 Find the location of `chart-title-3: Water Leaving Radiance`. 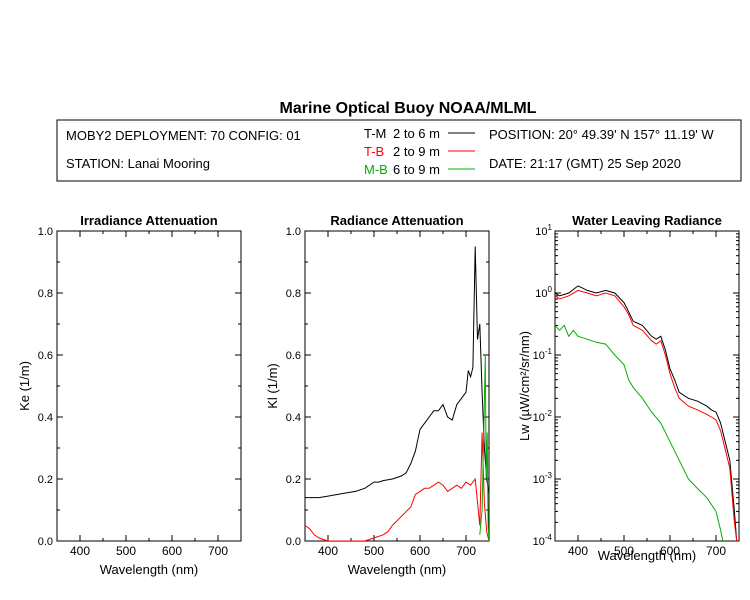

chart-title-3: Water Leaving Radiance is located at coordinates (647, 220).